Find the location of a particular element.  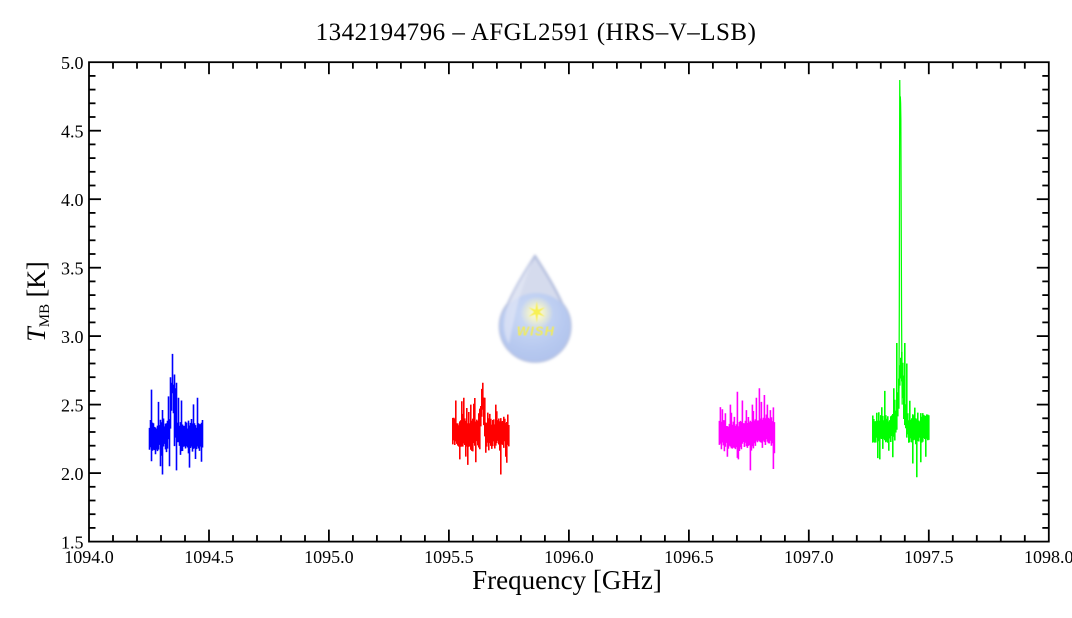

svg-text: 1097.0 is located at coordinates (809, 557).